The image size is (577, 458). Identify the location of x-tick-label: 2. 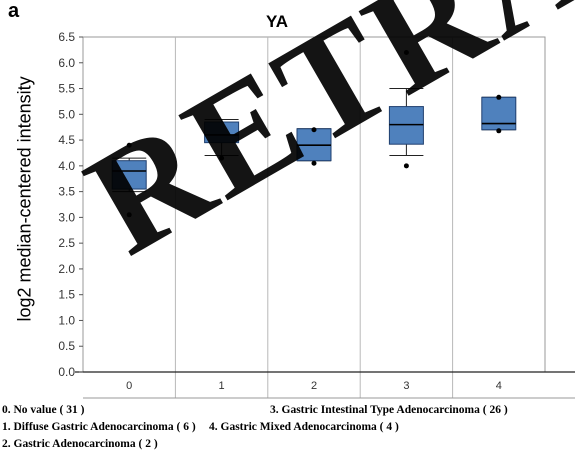
(314, 386).